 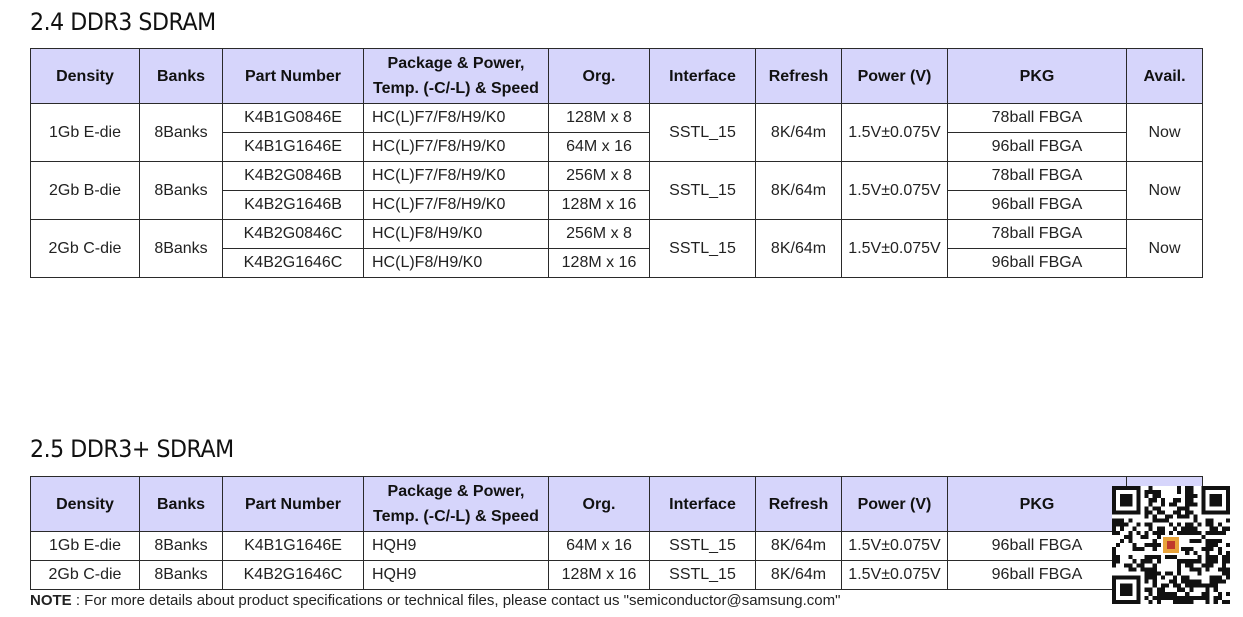 What do you see at coordinates (293, 205) in the screenshot?
I see `cell-part-number: K4B2G1646B` at bounding box center [293, 205].